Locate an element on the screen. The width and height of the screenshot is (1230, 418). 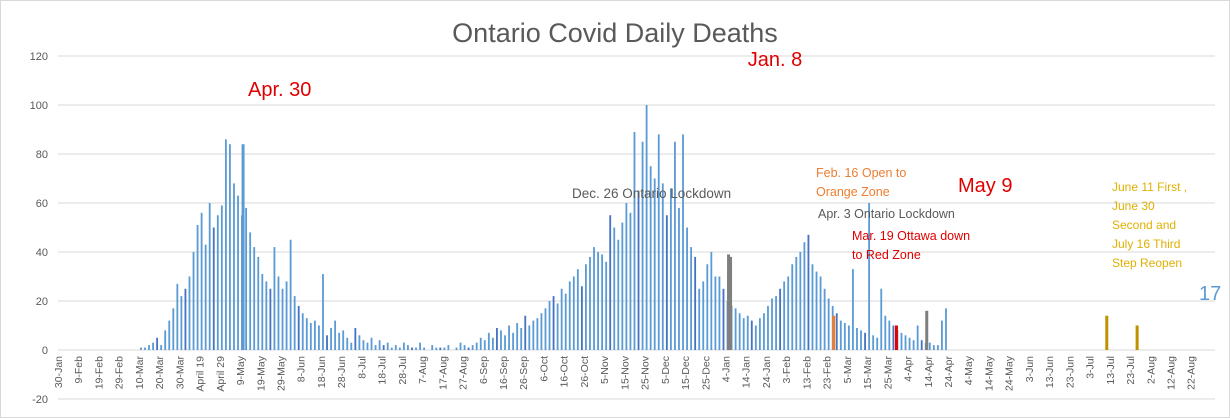
x-tick-label: April 19 is located at coordinates (201, 374).